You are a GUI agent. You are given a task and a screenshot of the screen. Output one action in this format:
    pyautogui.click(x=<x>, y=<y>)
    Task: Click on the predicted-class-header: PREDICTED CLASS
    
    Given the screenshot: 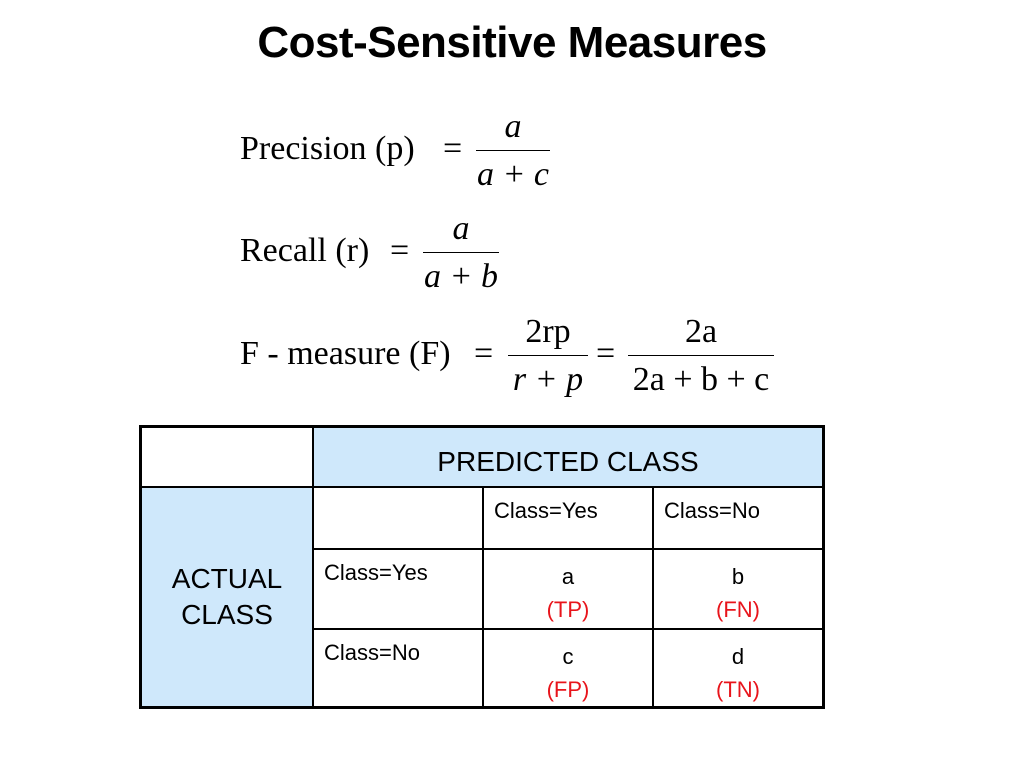 What is the action you would take?
    pyautogui.click(x=568, y=456)
    